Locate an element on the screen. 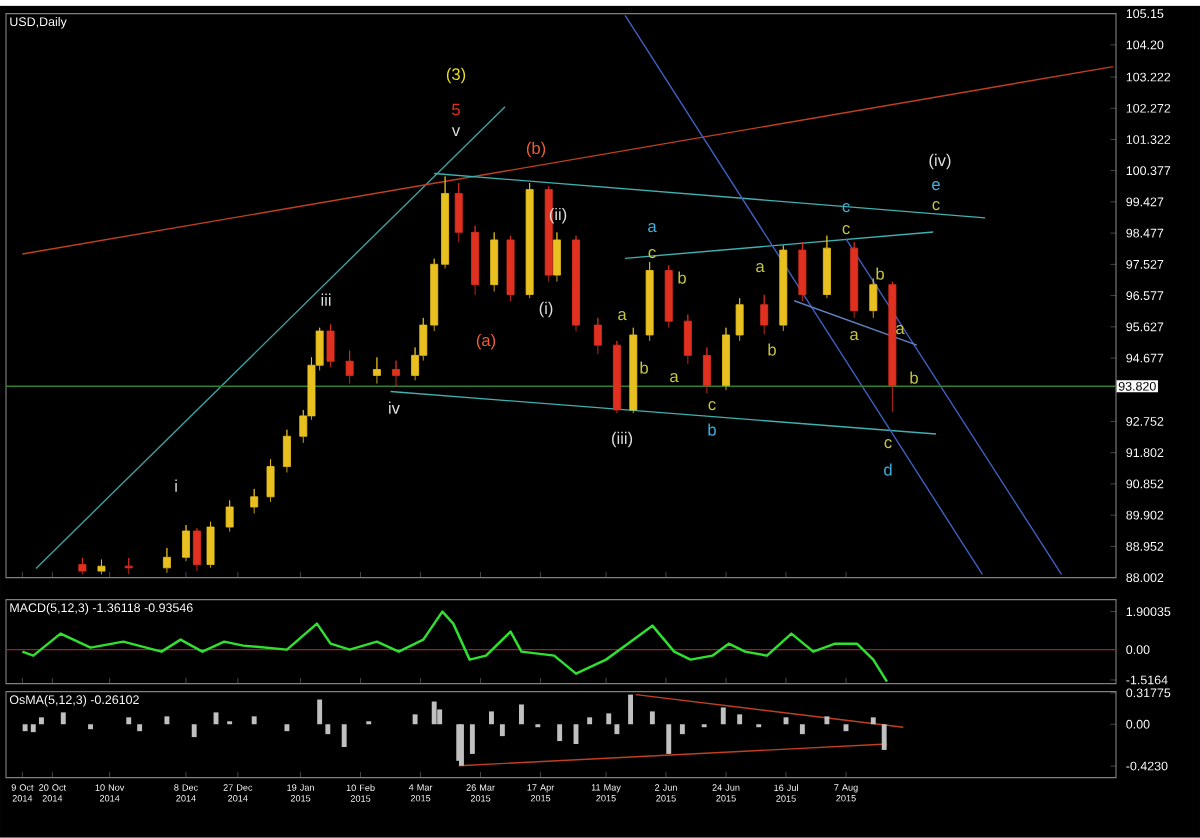  annotation: v is located at coordinates (456, 132).